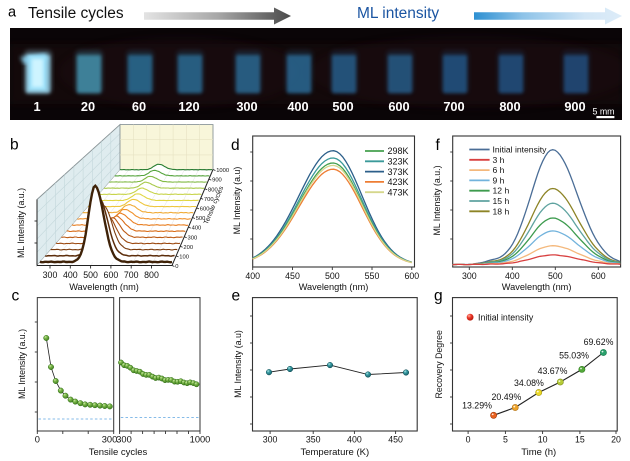 The width and height of the screenshot is (630, 461). What do you see at coordinates (334, 452) in the screenshot?
I see `svg-text: Temperature (K)` at bounding box center [334, 452].